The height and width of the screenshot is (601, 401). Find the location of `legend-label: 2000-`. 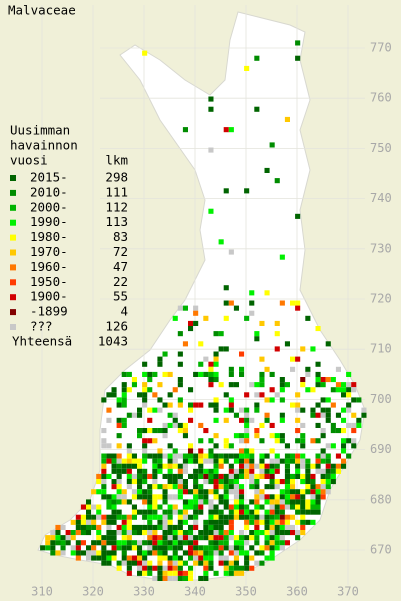

legend-label: 2000- is located at coordinates (49, 206).